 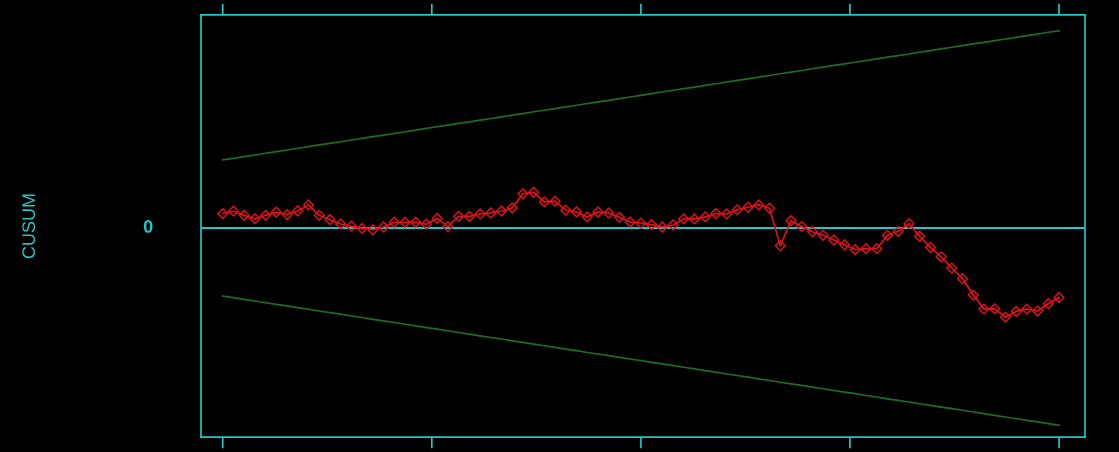 I want to click on ref-line-label: 0, so click(x=148, y=226).